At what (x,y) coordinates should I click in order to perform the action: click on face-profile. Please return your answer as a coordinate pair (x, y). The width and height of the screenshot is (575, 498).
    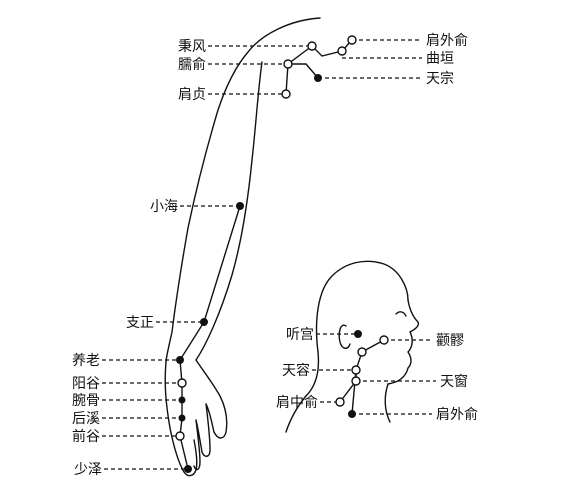
    Looking at the image, I should click on (403, 342).